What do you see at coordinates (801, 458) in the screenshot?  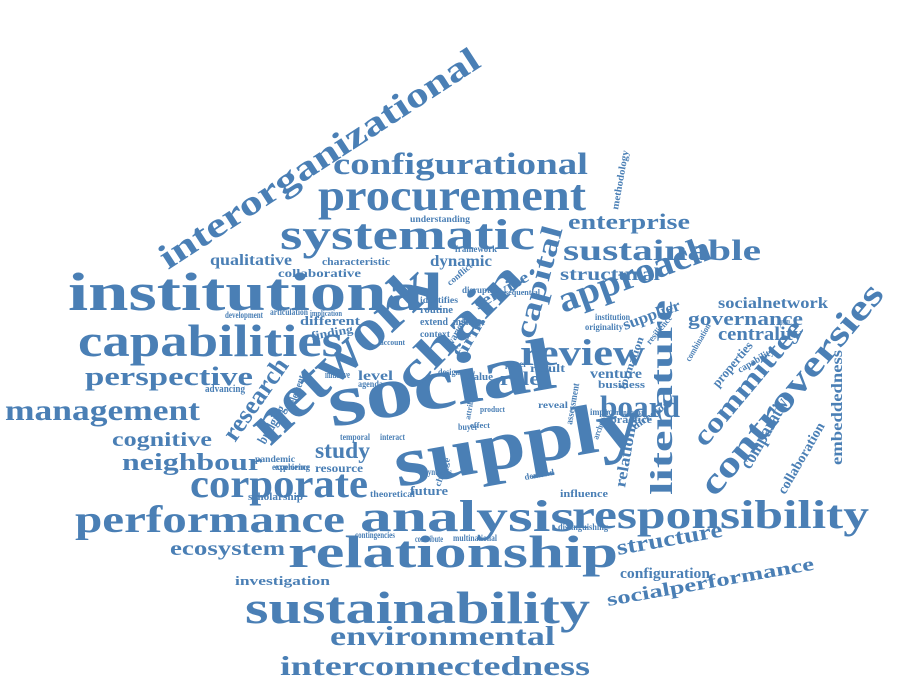 I see `word-collaboration: collaboration` at bounding box center [801, 458].